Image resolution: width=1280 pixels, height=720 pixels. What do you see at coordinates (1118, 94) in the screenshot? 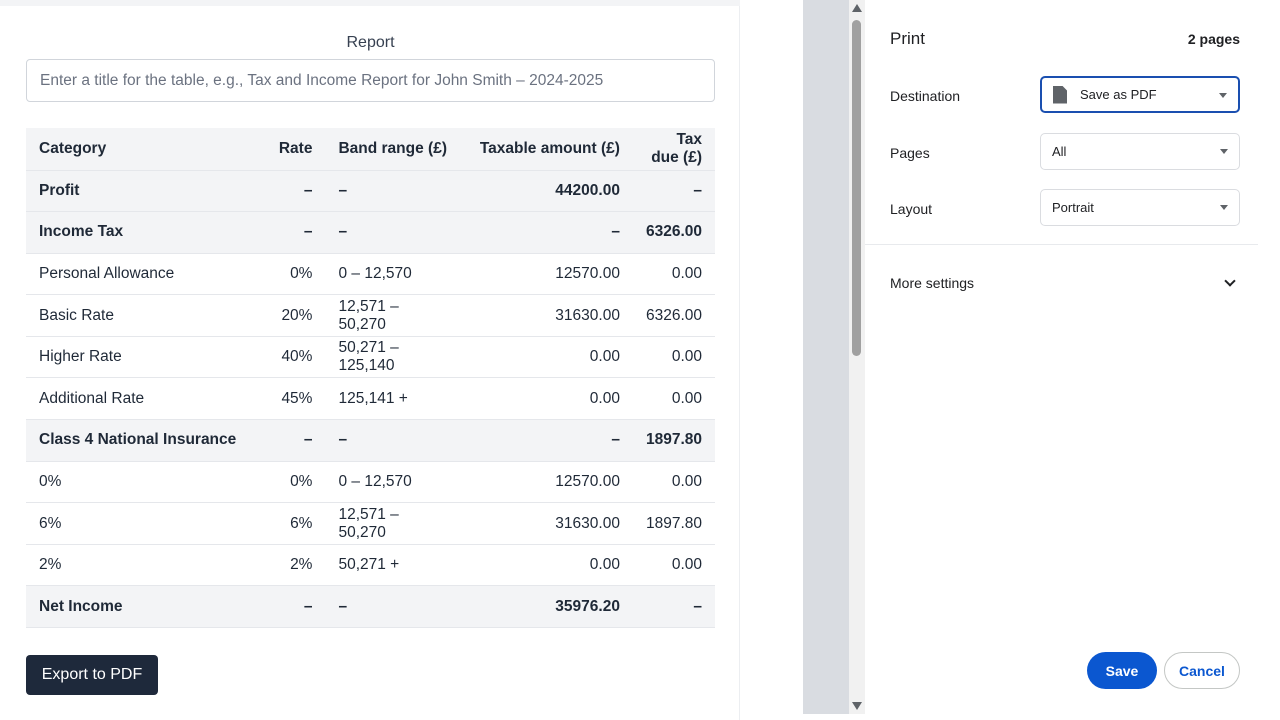
I see `destination-value: Save as PDF` at bounding box center [1118, 94].